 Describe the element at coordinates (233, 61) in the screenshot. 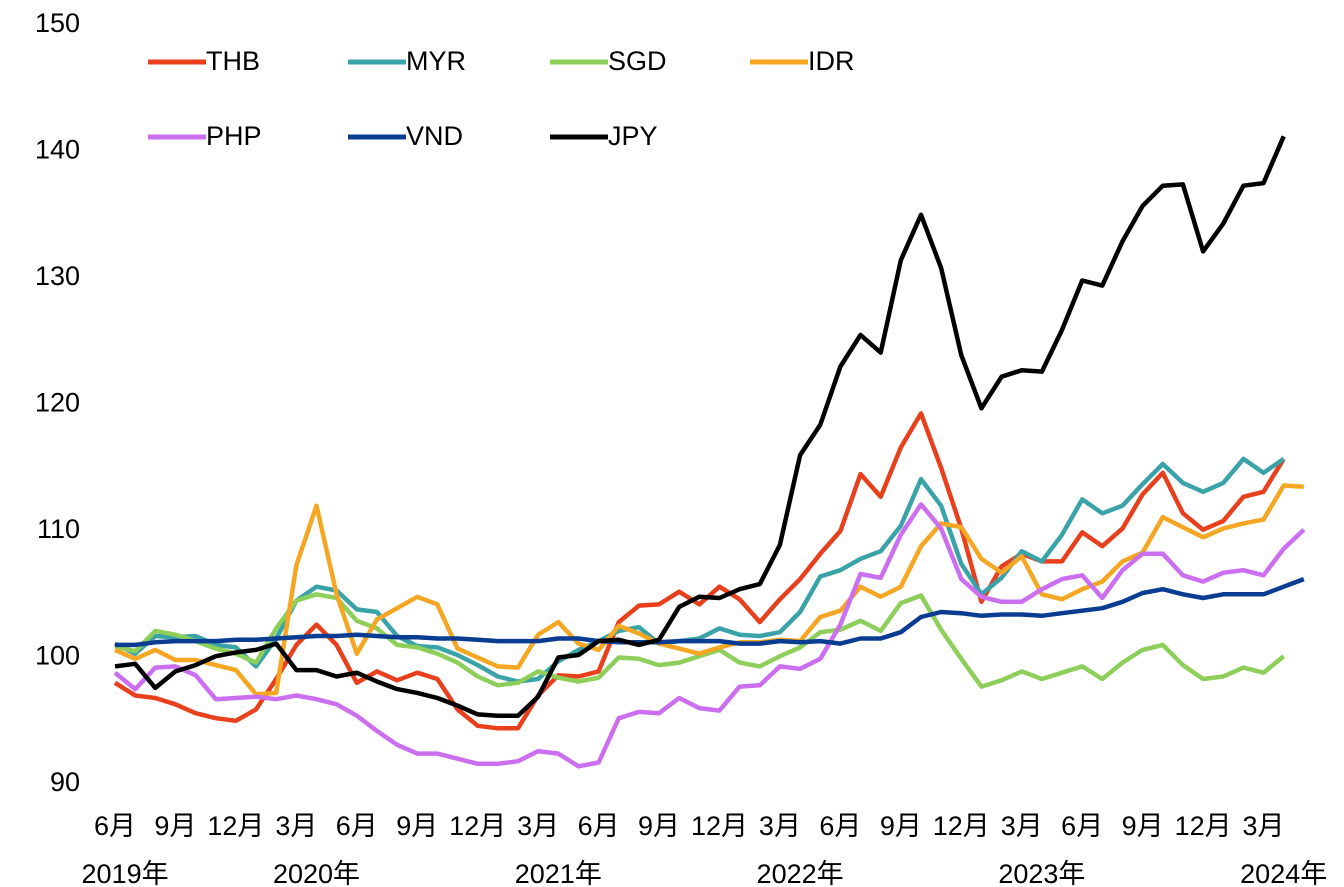

I see `legend-label: THB` at that location.